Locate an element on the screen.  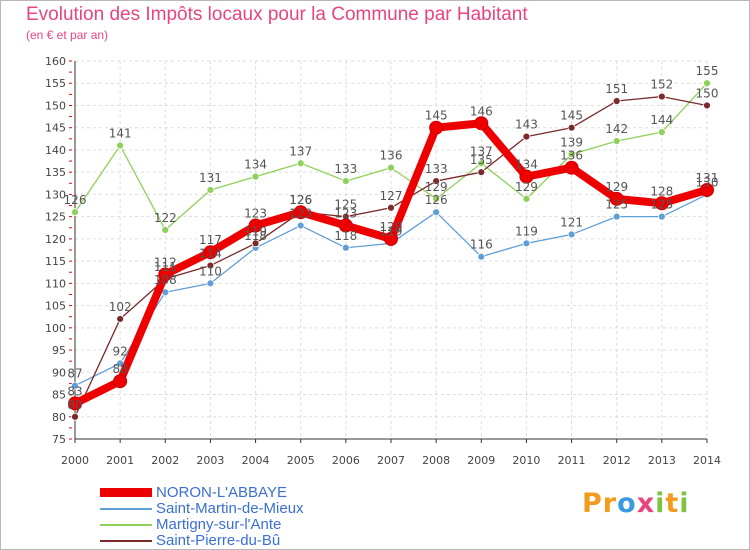
y-tick-label: 130 is located at coordinates (55, 194).